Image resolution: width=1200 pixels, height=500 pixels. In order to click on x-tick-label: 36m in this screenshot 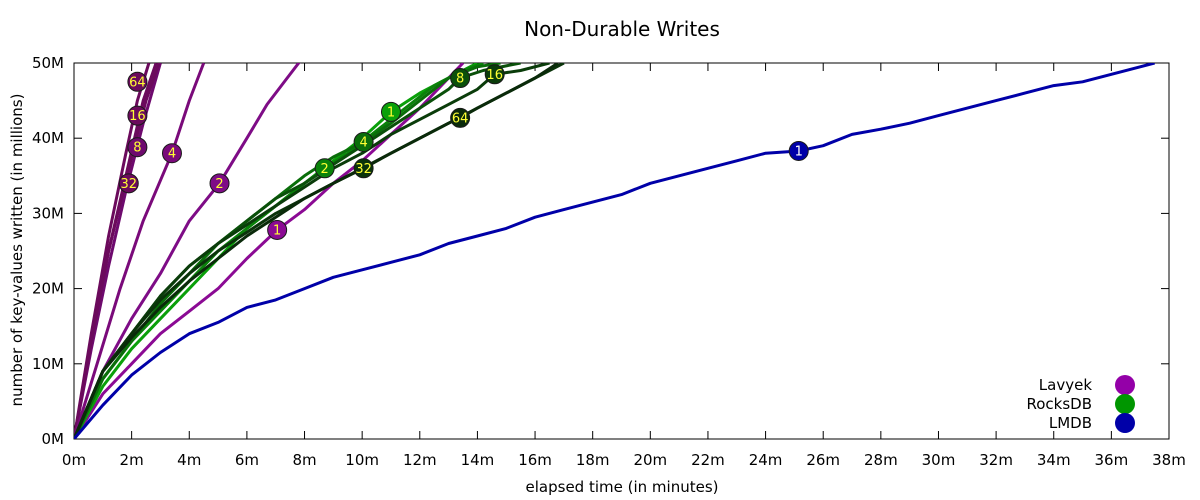, I will do `click(1112, 460)`.